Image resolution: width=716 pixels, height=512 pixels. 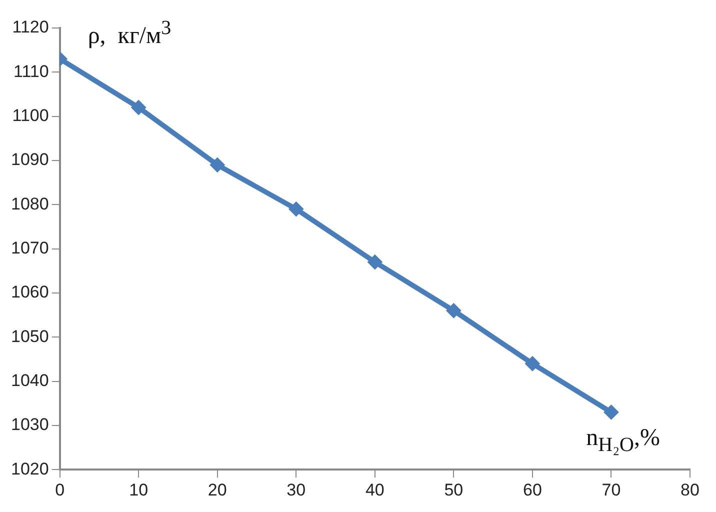 I want to click on y-tick-label: 1060, so click(x=29, y=292).